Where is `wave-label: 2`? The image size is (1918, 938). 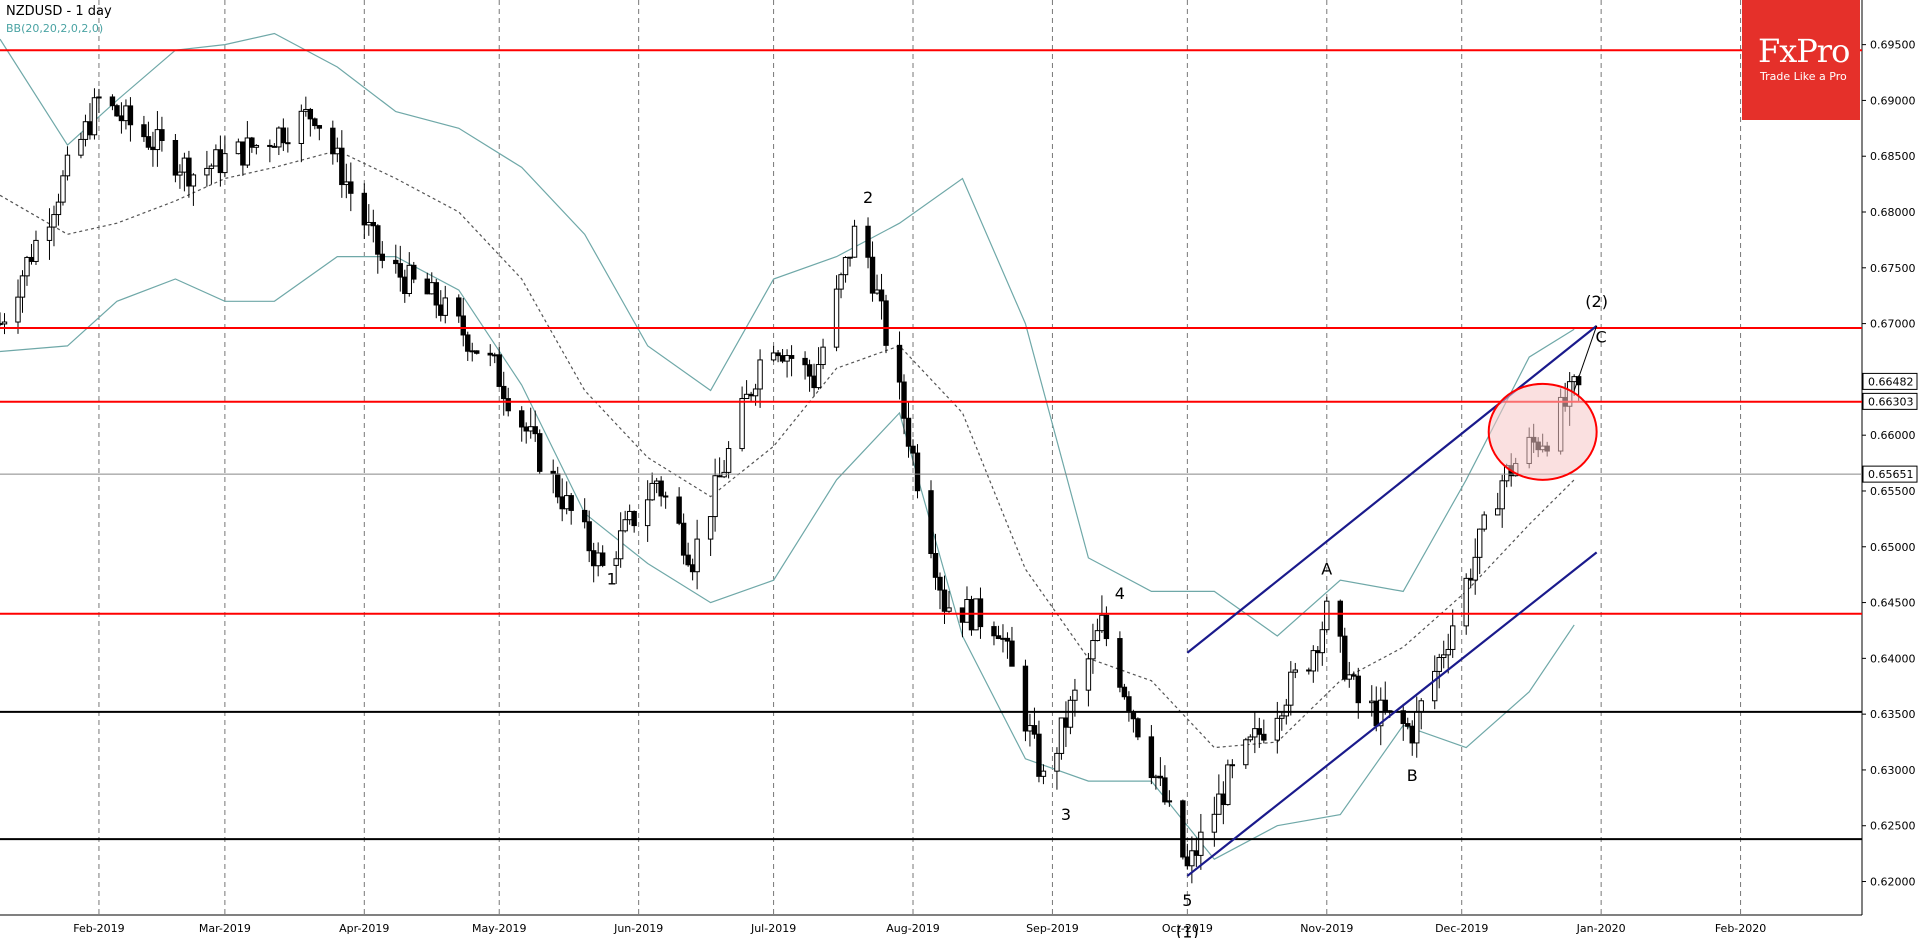 wave-label: 2 is located at coordinates (868, 197).